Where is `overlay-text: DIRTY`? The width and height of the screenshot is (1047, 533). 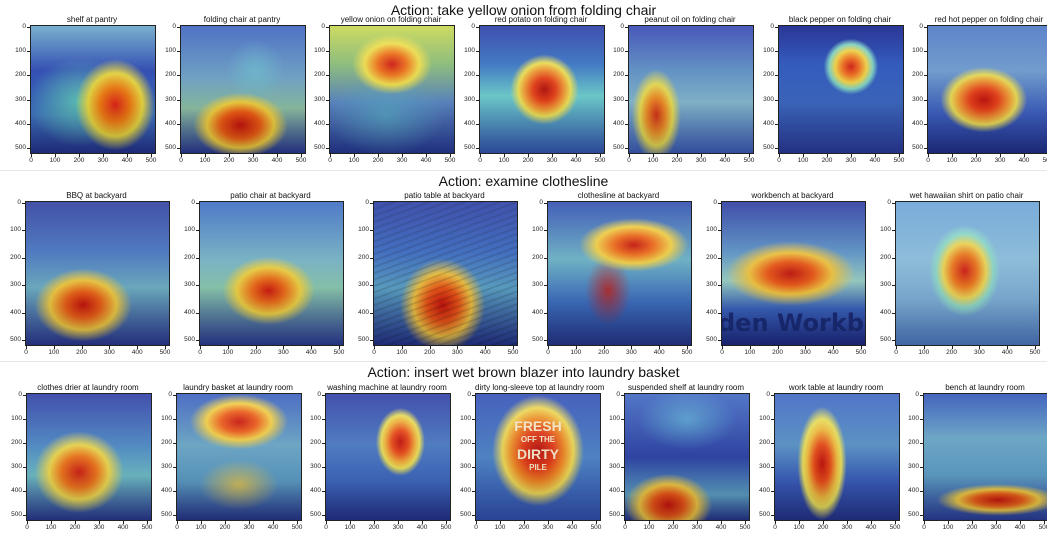 overlay-text: DIRTY is located at coordinates (538, 454).